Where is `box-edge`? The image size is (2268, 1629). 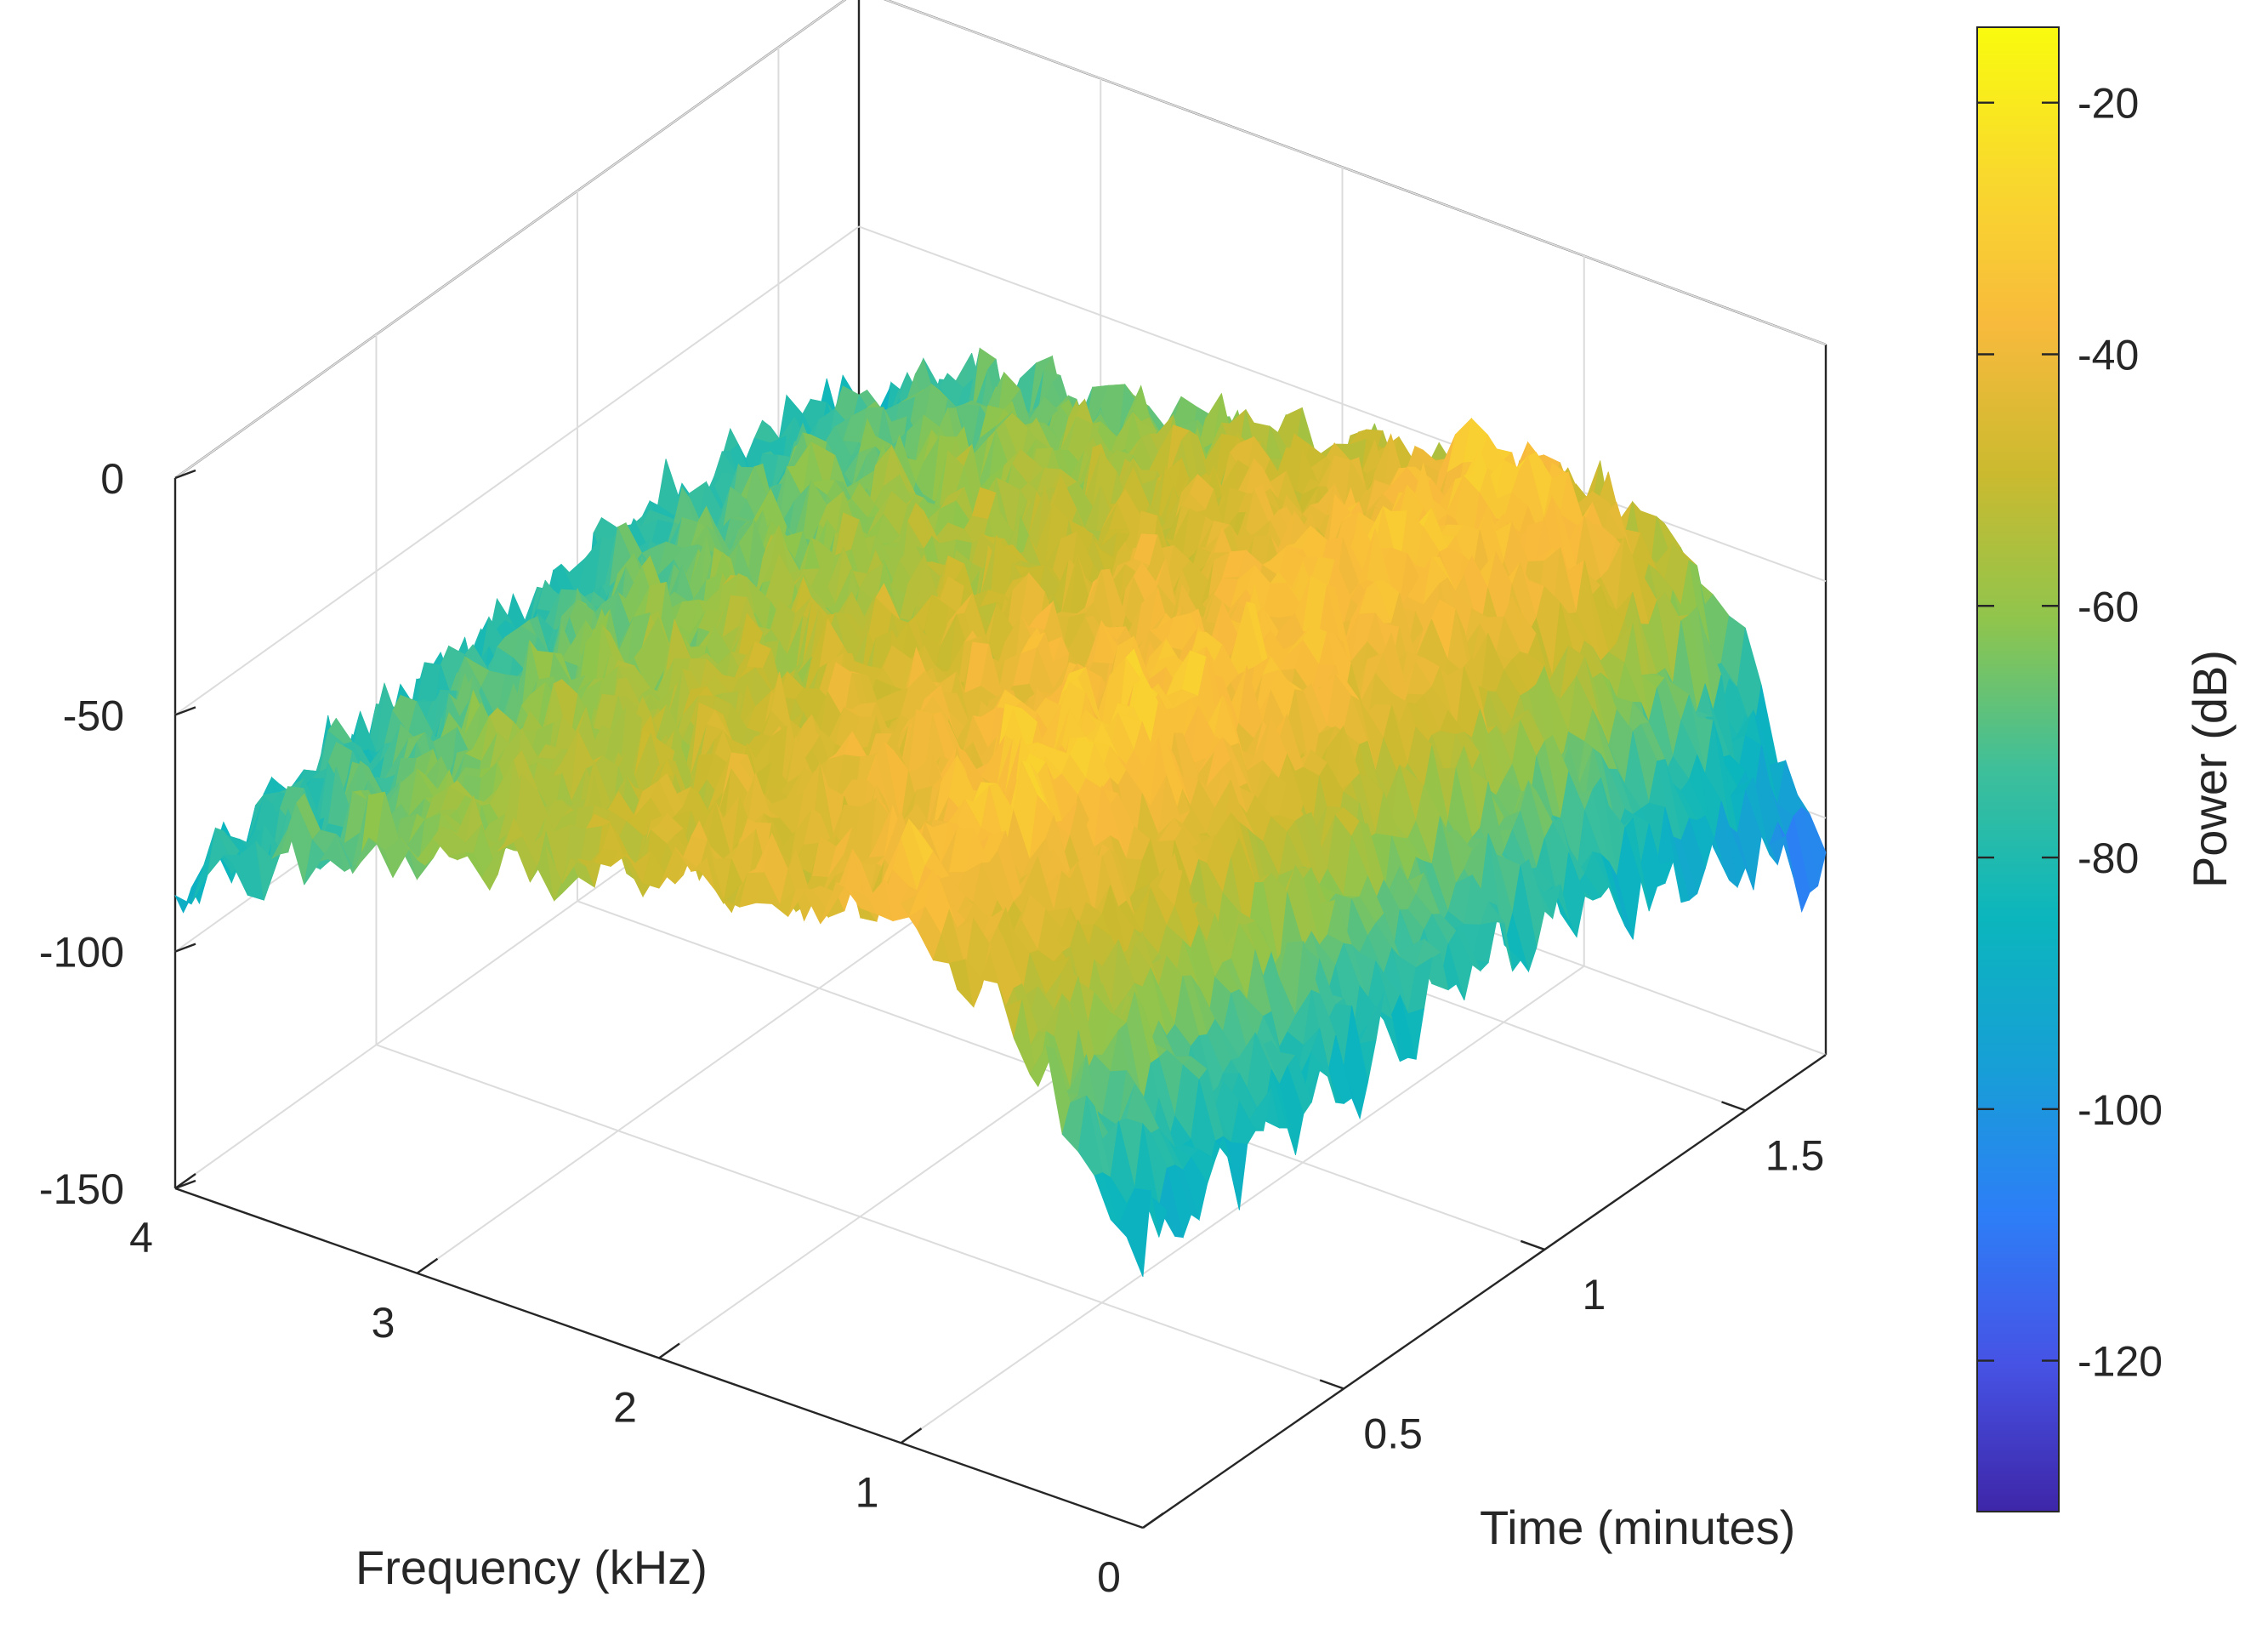
box-edge is located at coordinates (517, 239).